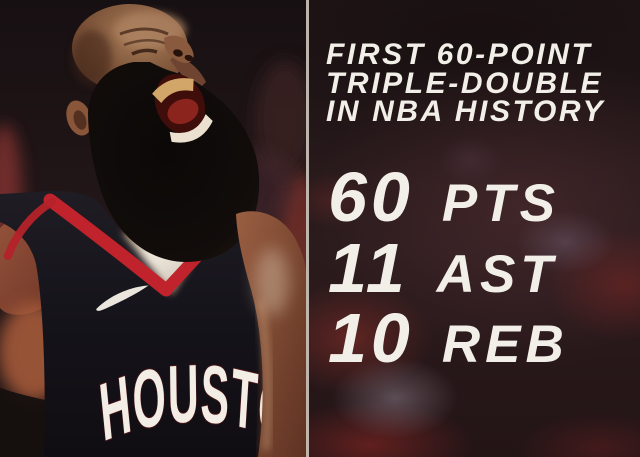 This screenshot has width=640, height=457. Describe the element at coordinates (371, 338) in the screenshot. I see `stat-value-rebounds: 10` at that location.